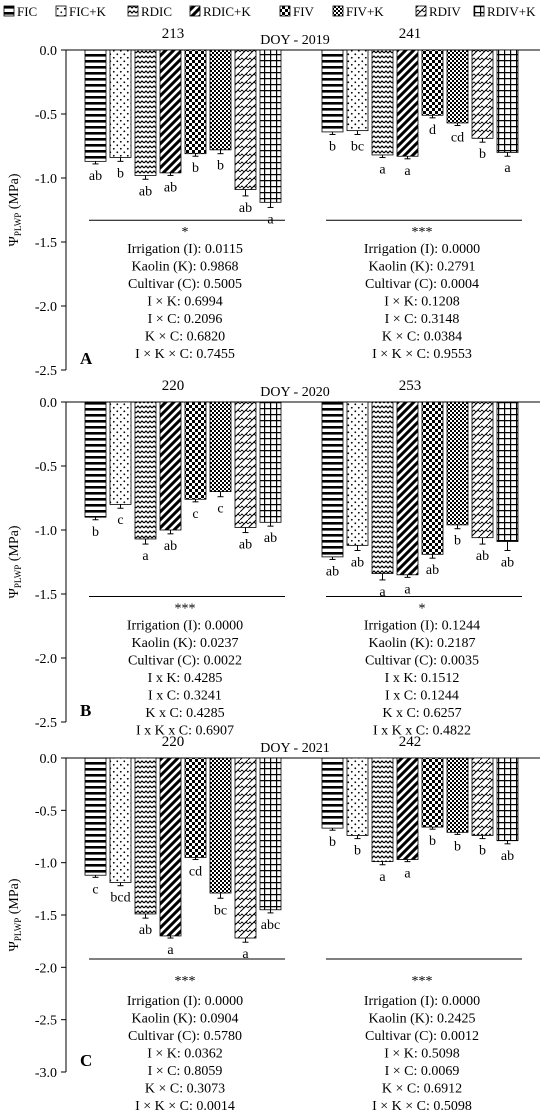 The height and width of the screenshot is (1112, 550). What do you see at coordinates (269, 11) in the screenshot?
I see `legend: FIC FIC+K RDIC RDIC+K FIV FIV+K RDIV RDIV+K` at bounding box center [269, 11].